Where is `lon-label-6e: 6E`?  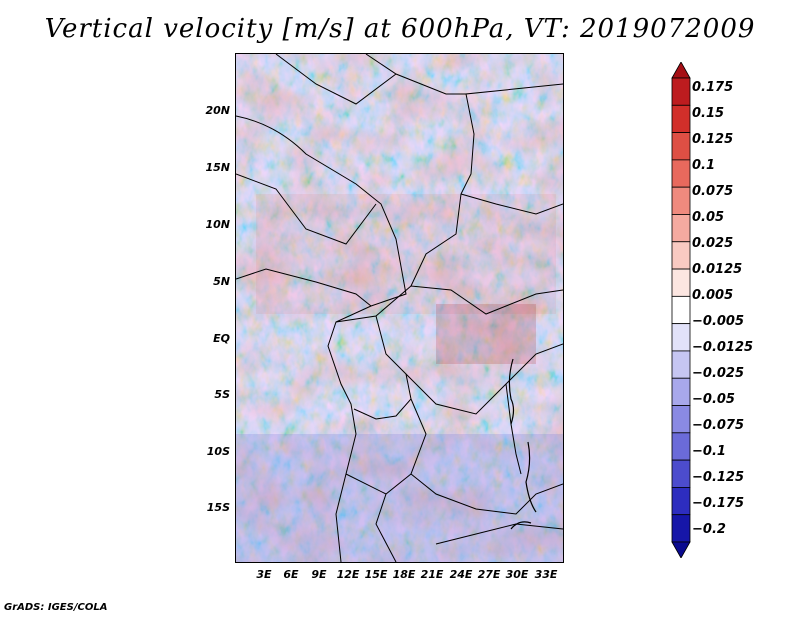
lon-label-6e: 6E is located at coordinates (291, 574).